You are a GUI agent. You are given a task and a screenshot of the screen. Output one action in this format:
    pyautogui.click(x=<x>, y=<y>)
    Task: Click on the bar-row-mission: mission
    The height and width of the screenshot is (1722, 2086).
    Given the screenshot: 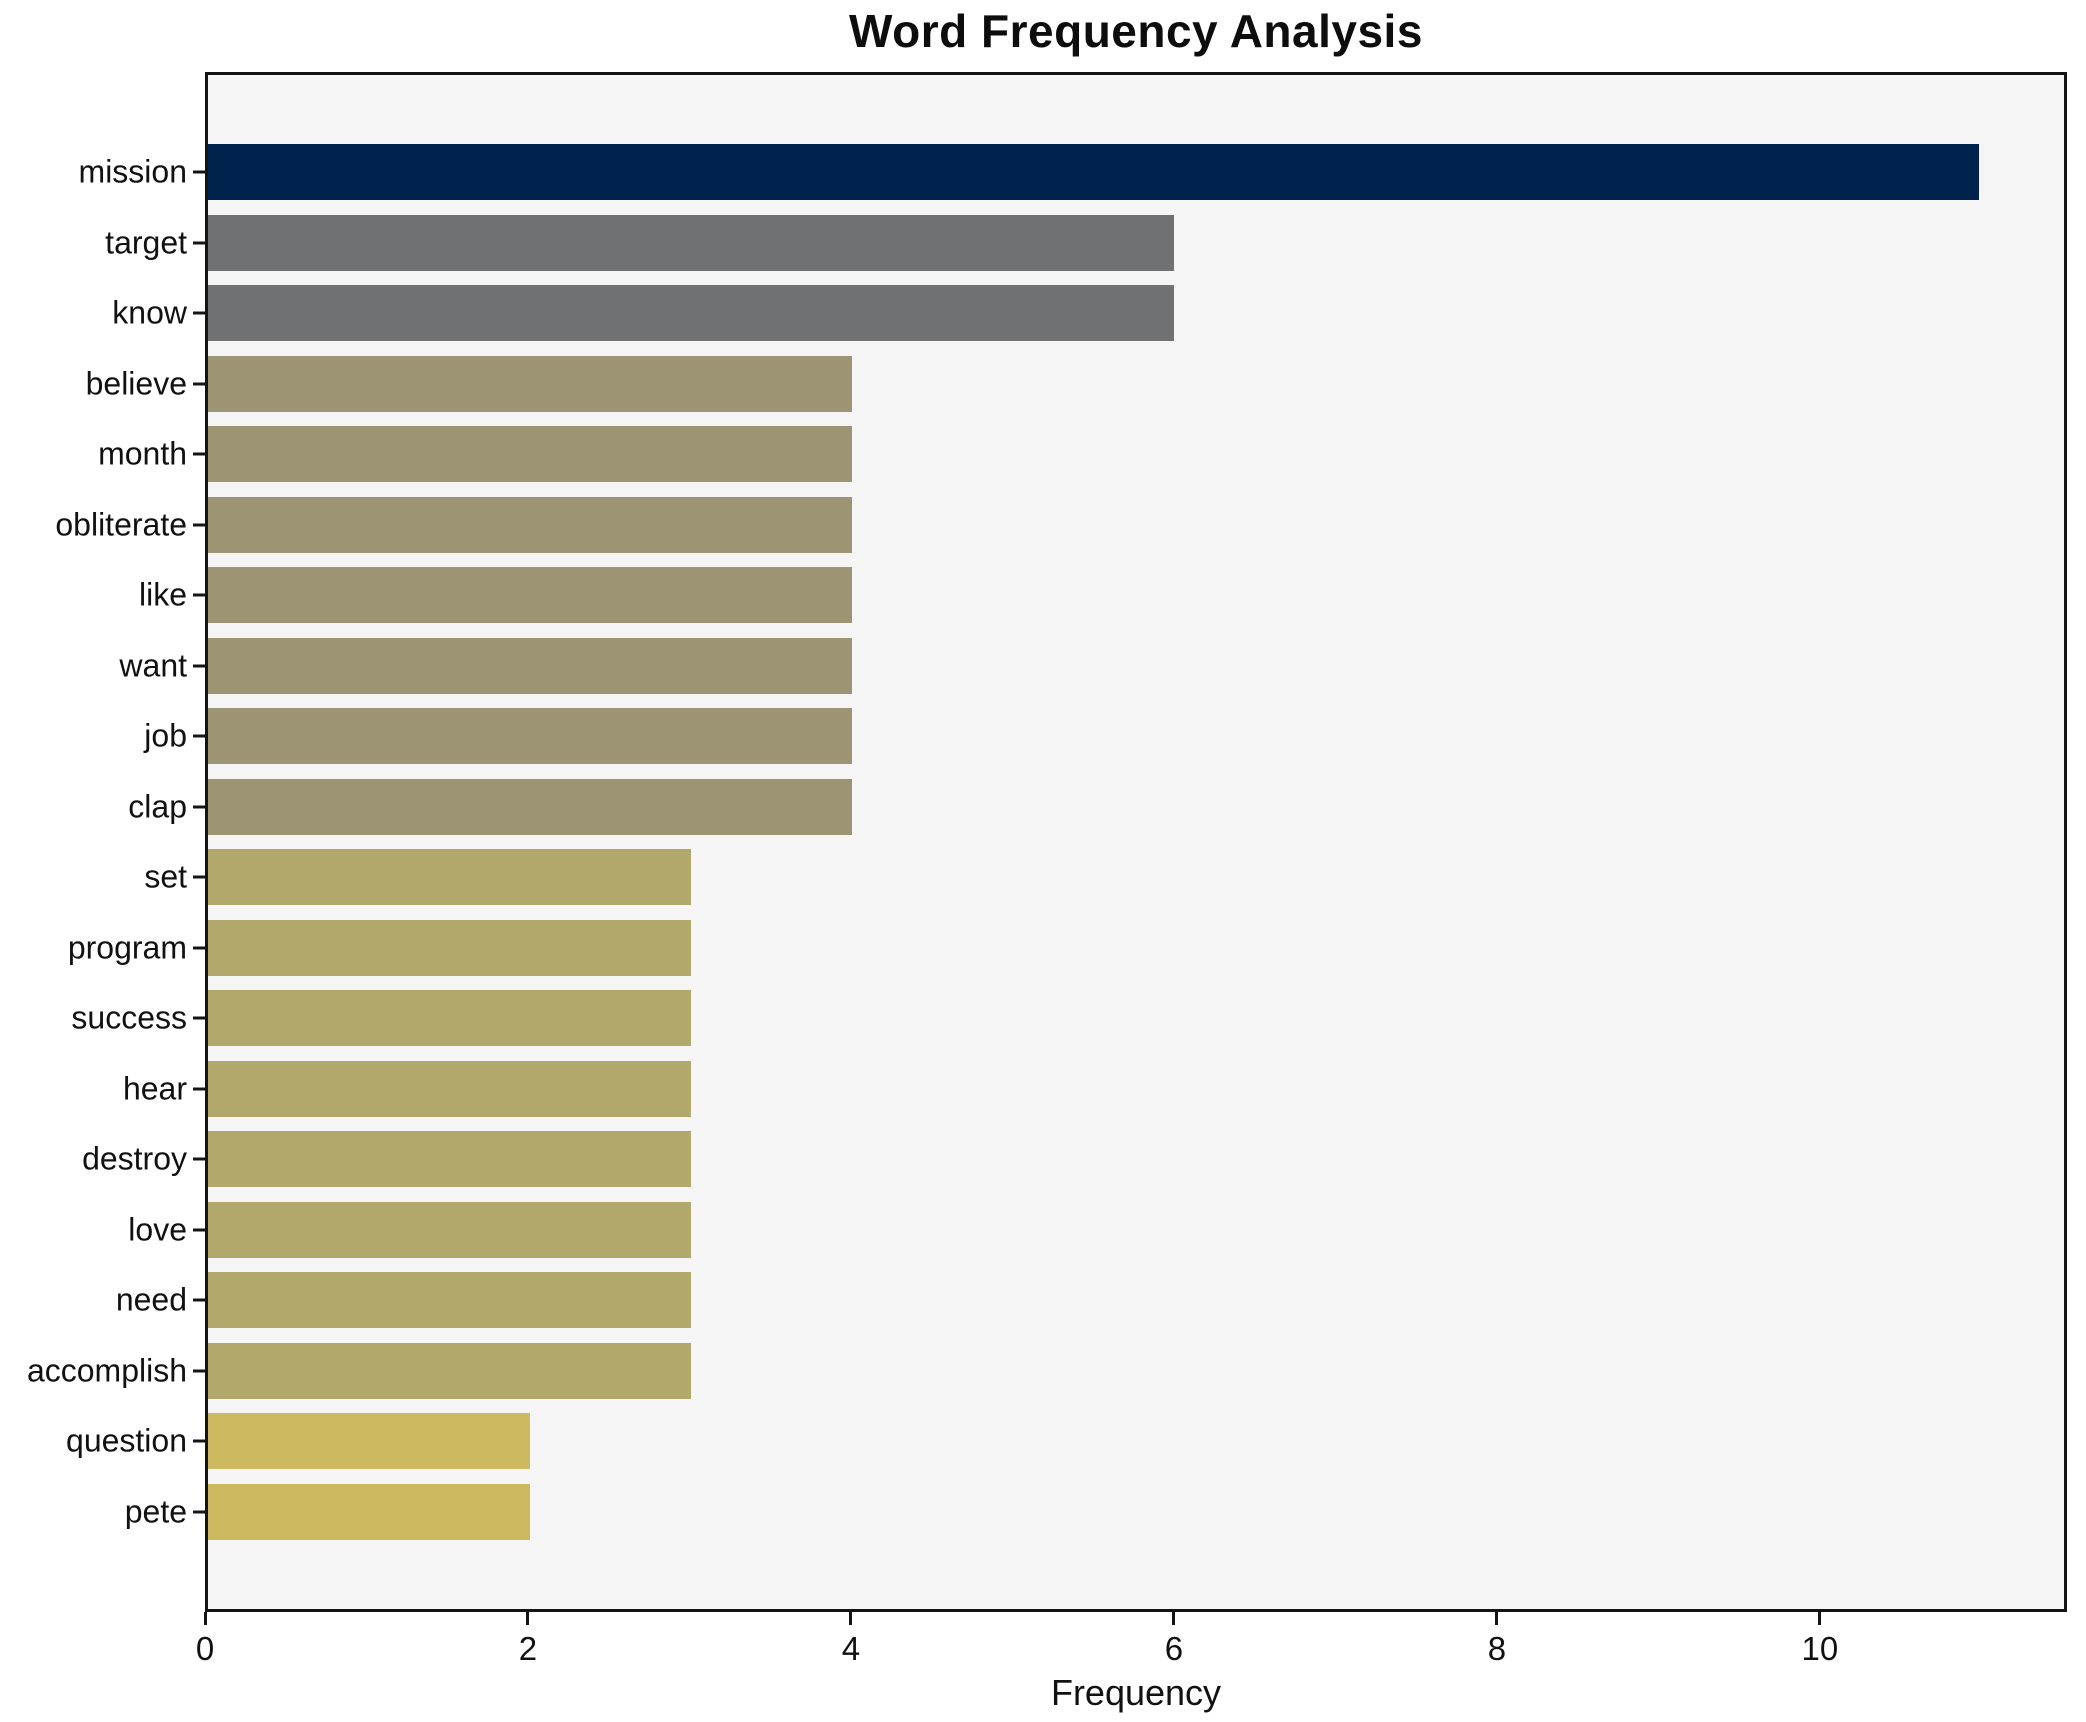 What is the action you would take?
    pyautogui.click(x=1071, y=172)
    